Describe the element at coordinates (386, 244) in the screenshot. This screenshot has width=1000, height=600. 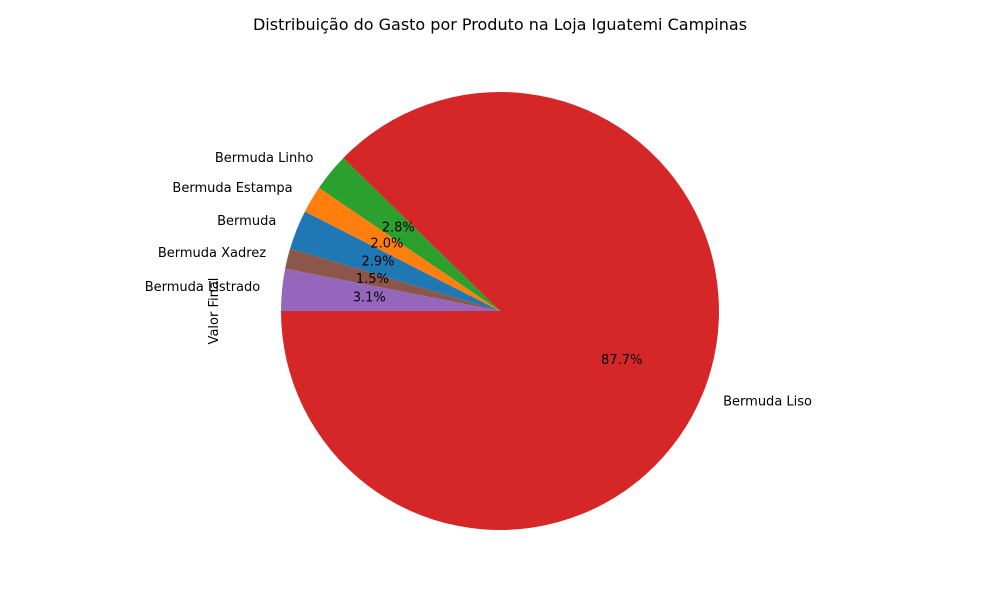
I see `slice-percent-bermuda-estampa: 2.0%` at that location.